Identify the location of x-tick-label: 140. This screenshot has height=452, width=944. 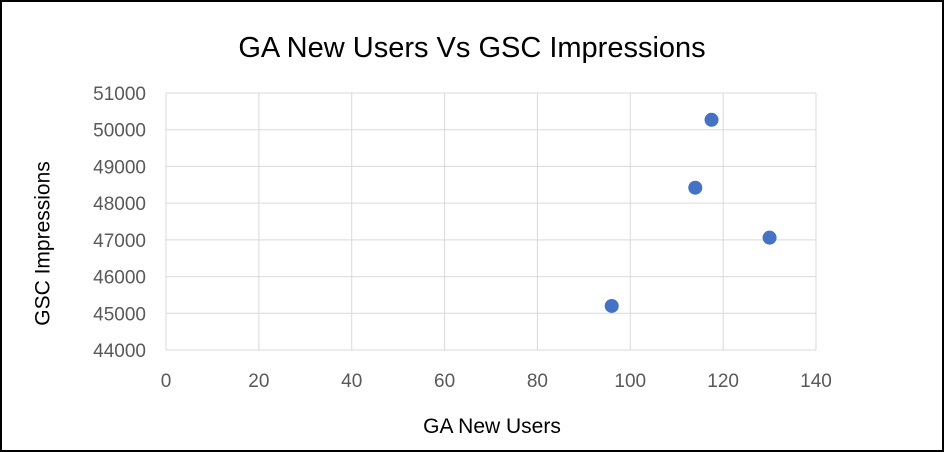
(816, 381).